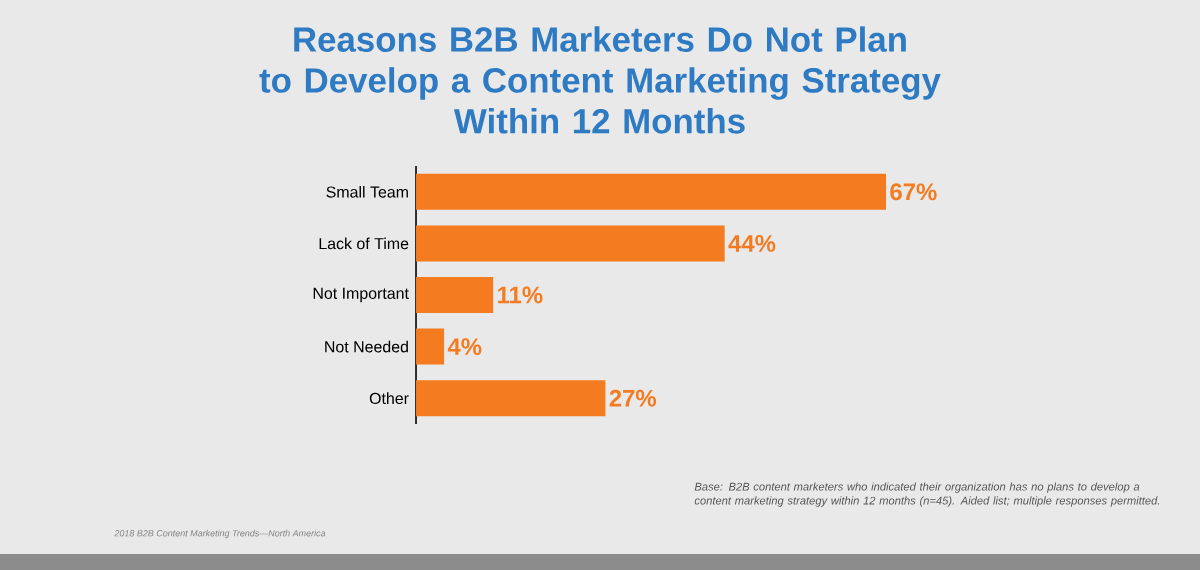 The image size is (1200, 570). What do you see at coordinates (464, 347) in the screenshot?
I see `data-label: 4%` at bounding box center [464, 347].